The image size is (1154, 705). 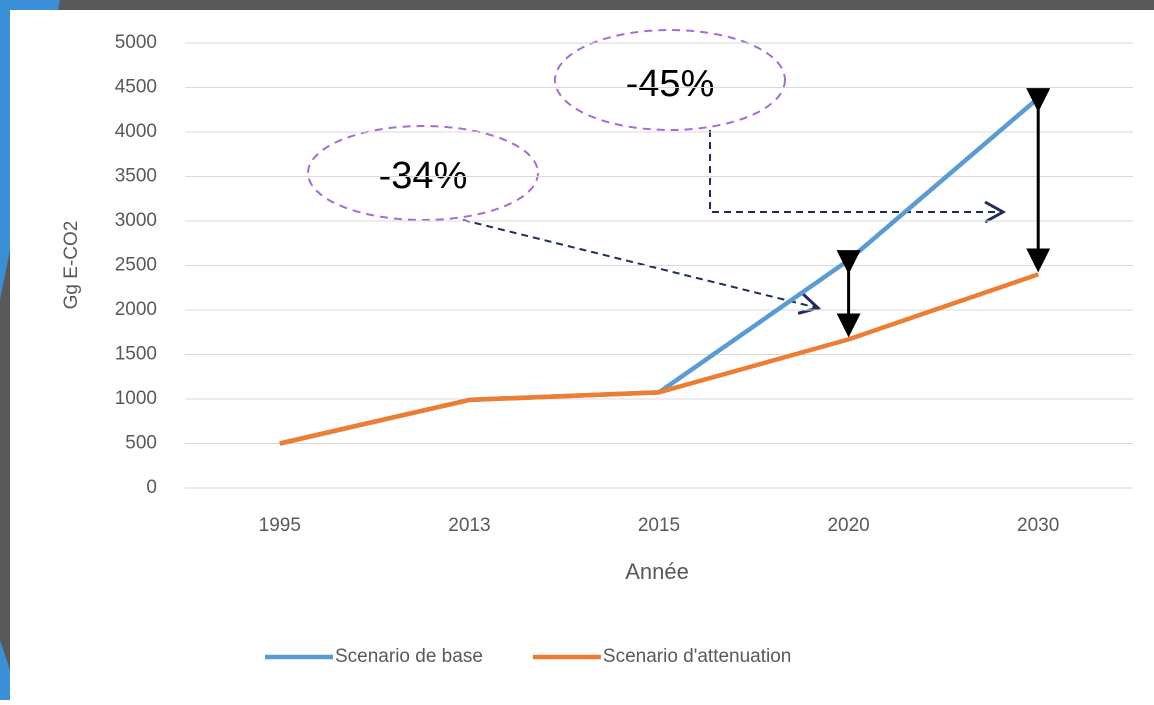 I want to click on legend-label: Scenario d'attenuation, so click(x=697, y=656).